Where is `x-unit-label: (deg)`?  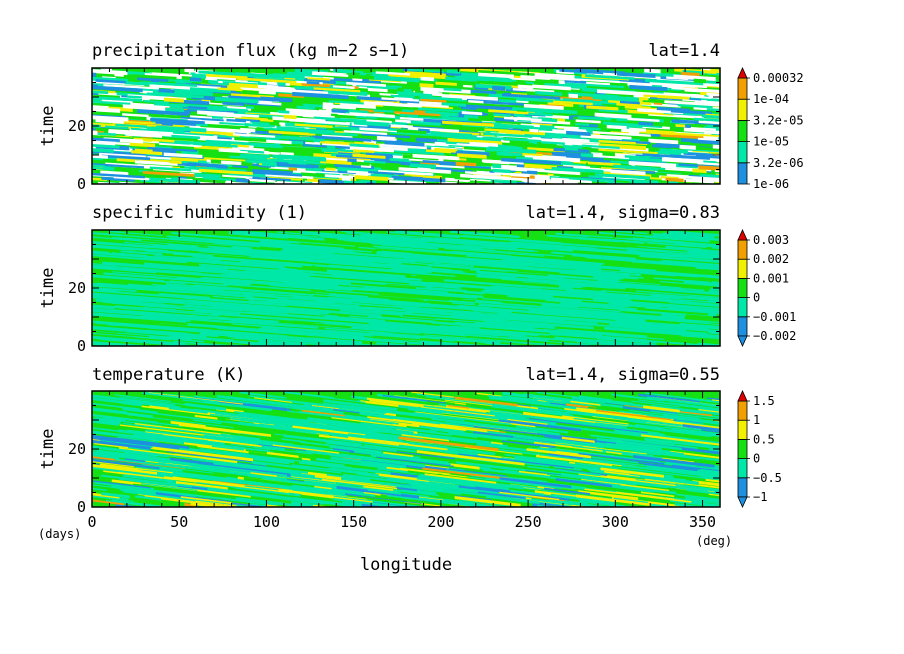 x-unit-label: (deg) is located at coordinates (714, 541).